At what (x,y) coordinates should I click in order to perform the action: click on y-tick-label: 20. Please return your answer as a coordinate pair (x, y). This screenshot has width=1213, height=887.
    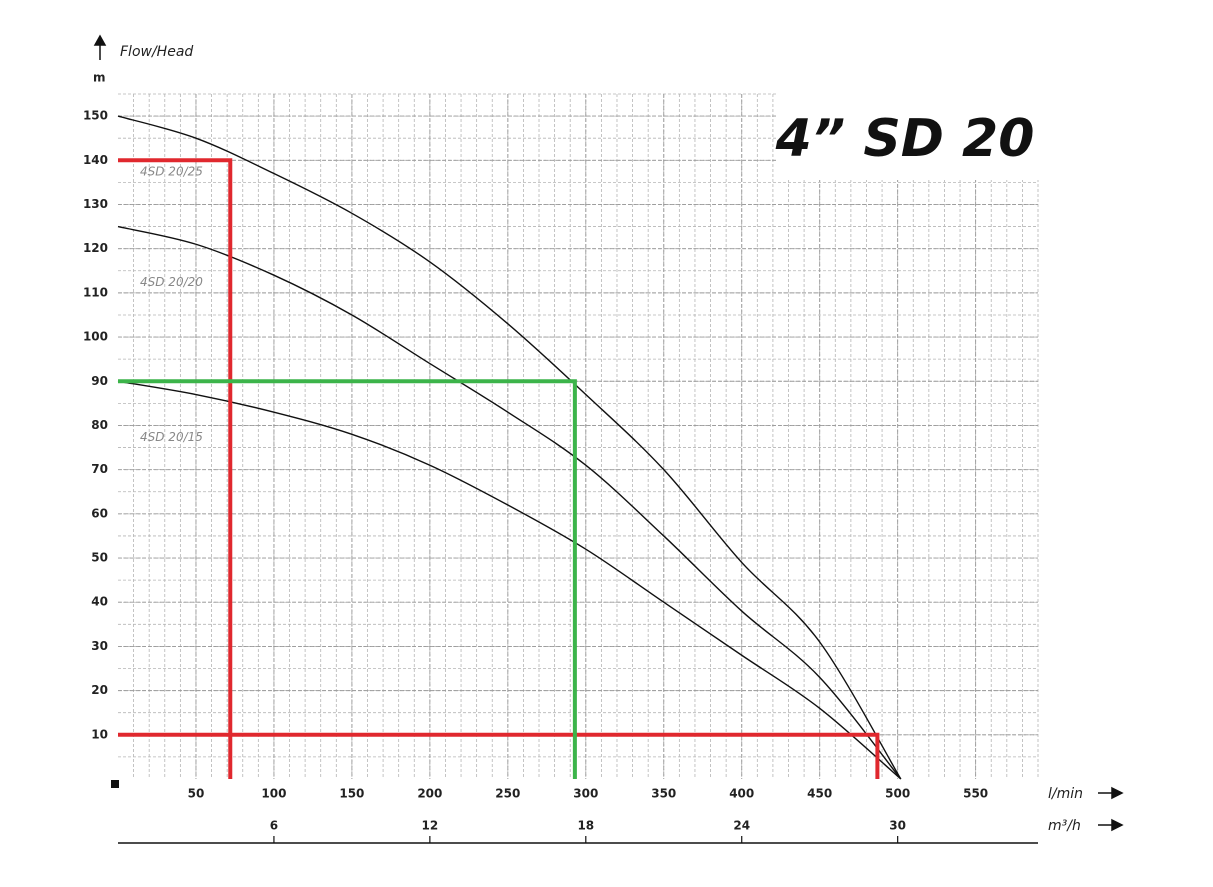
    Looking at the image, I should click on (99, 690).